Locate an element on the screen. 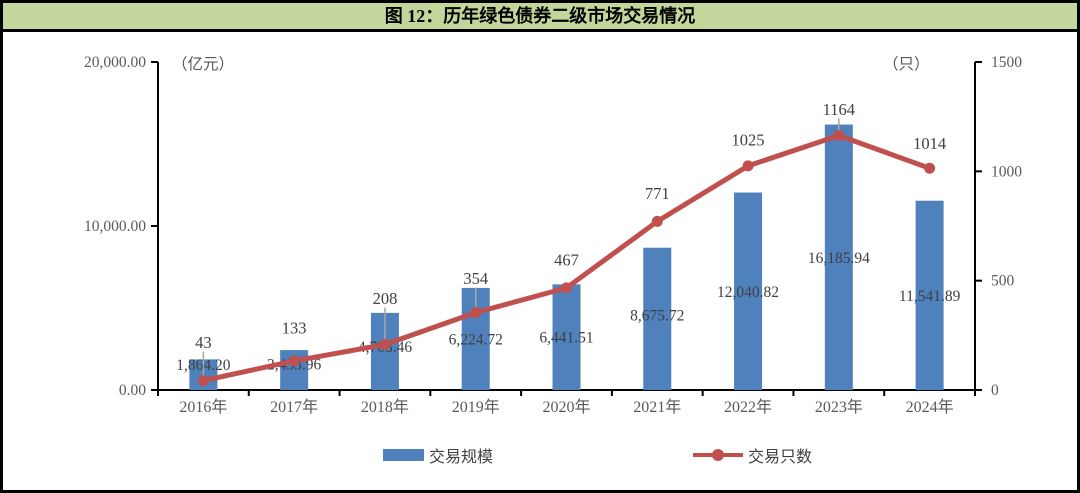 This screenshot has width=1080, height=493. legend-item-line-series: 交易只数 is located at coordinates (753, 456).